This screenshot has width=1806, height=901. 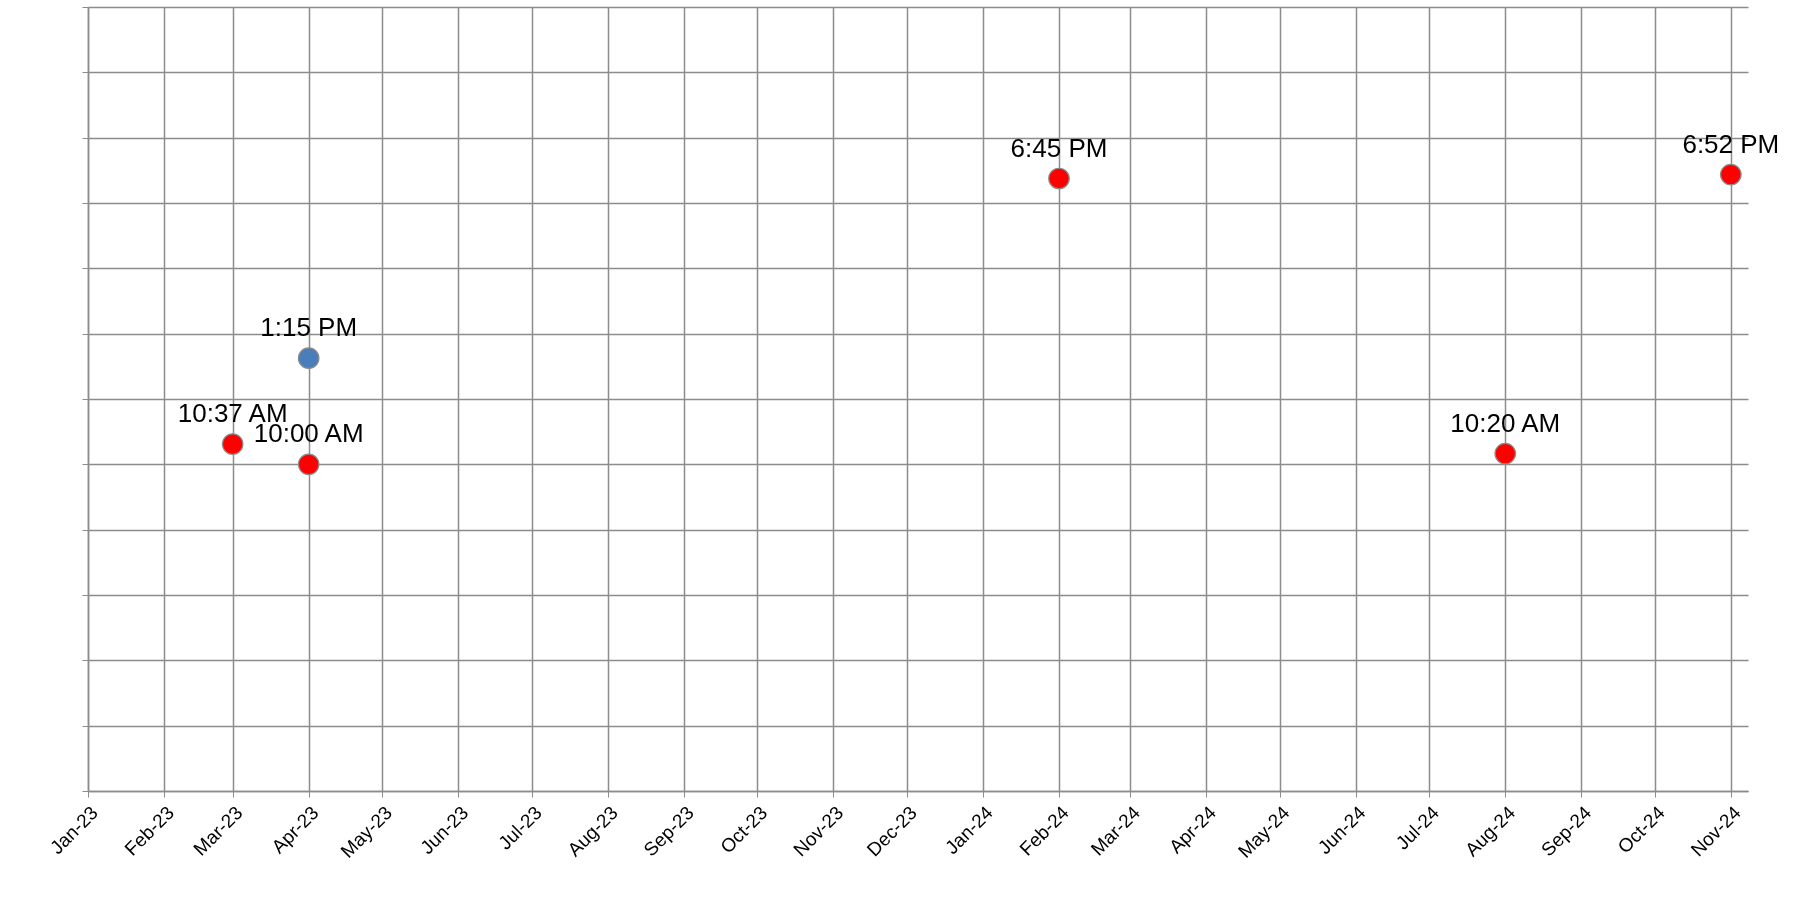 I want to click on data-label: 10:20 AM, so click(x=1505, y=422).